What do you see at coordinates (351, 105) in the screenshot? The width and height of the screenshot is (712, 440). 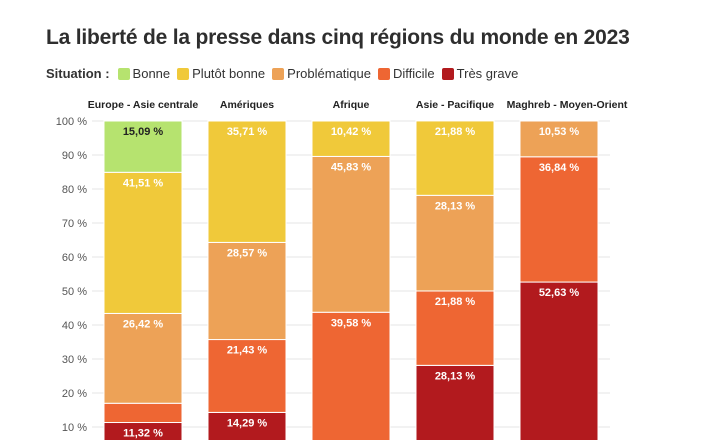 I see `category-label: Afrique` at bounding box center [351, 105].